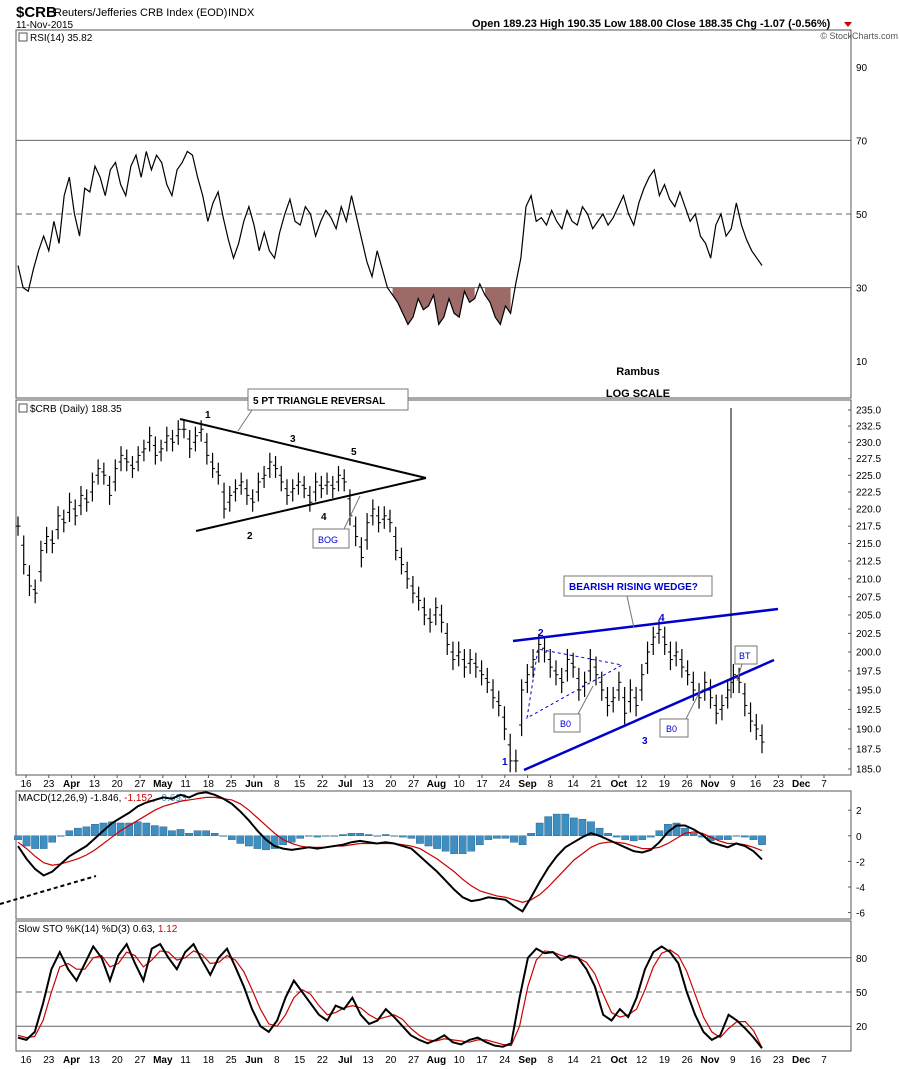 Image resolution: width=900 pixels, height=1069 pixels. Describe the element at coordinates (185, 784) in the screenshot. I see `price-x-tick-label: 11` at that location.